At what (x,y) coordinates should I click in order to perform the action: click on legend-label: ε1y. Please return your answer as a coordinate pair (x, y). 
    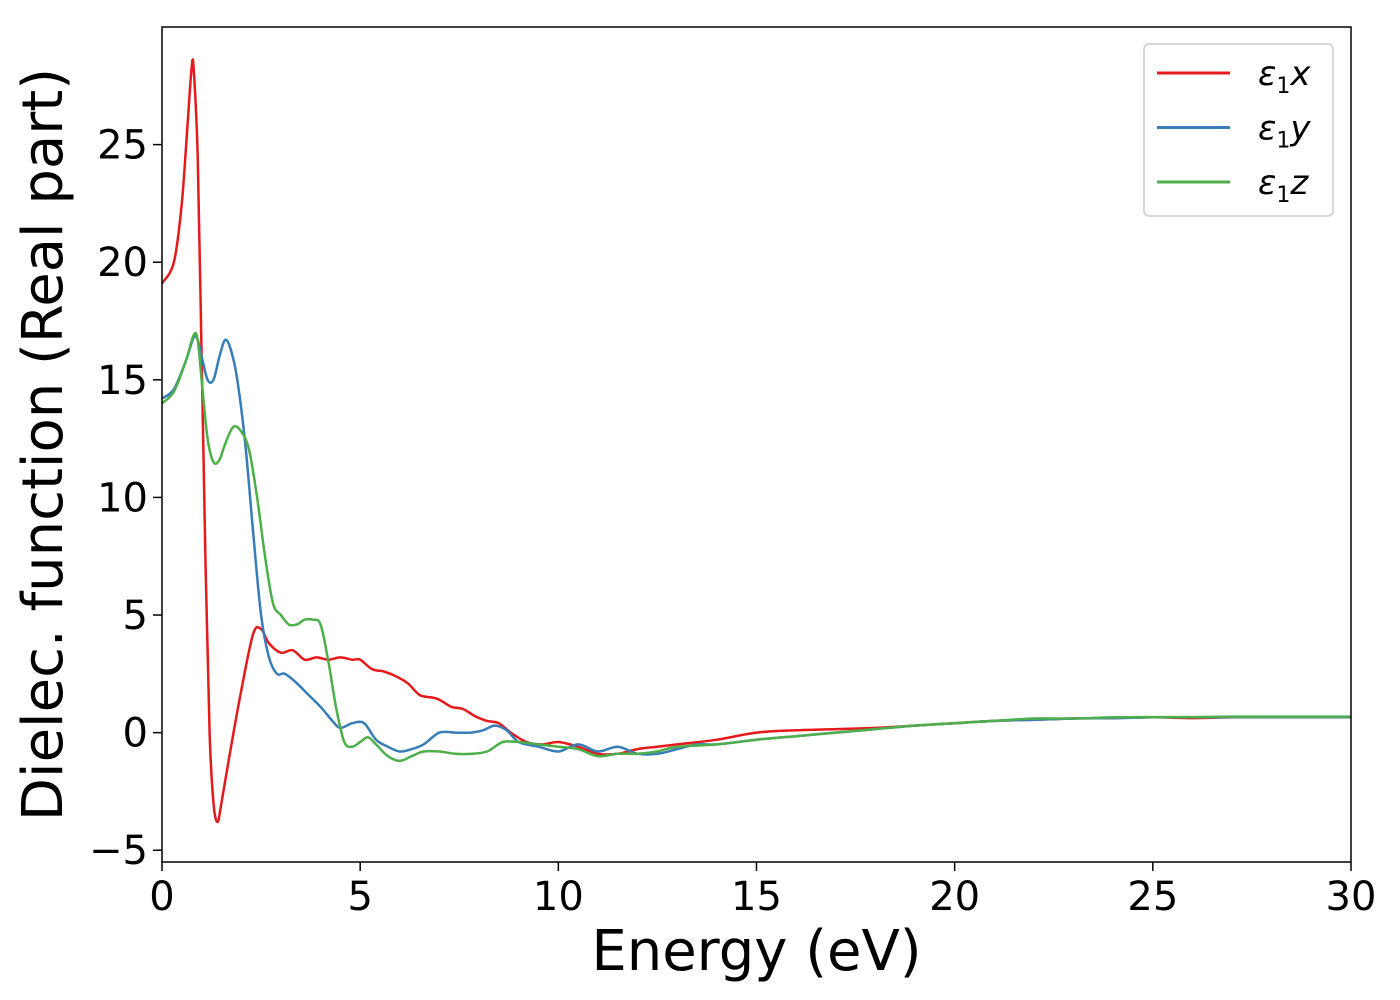
    Looking at the image, I should click on (1284, 131).